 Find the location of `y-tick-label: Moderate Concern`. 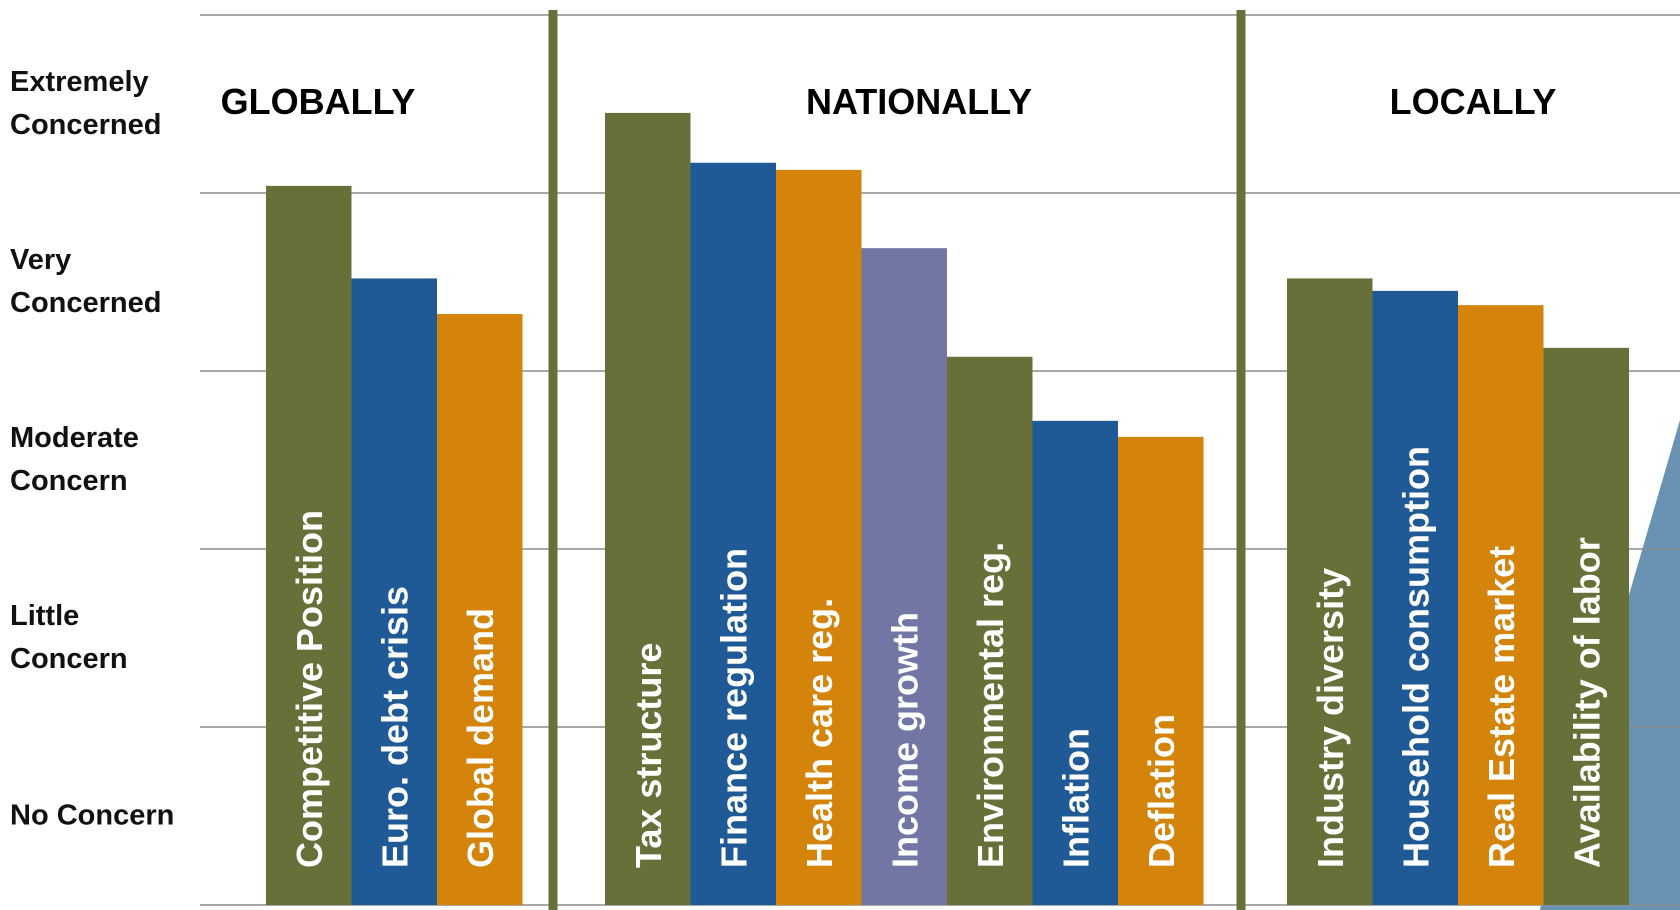

y-tick-label: Moderate Concern is located at coordinates (74, 459).